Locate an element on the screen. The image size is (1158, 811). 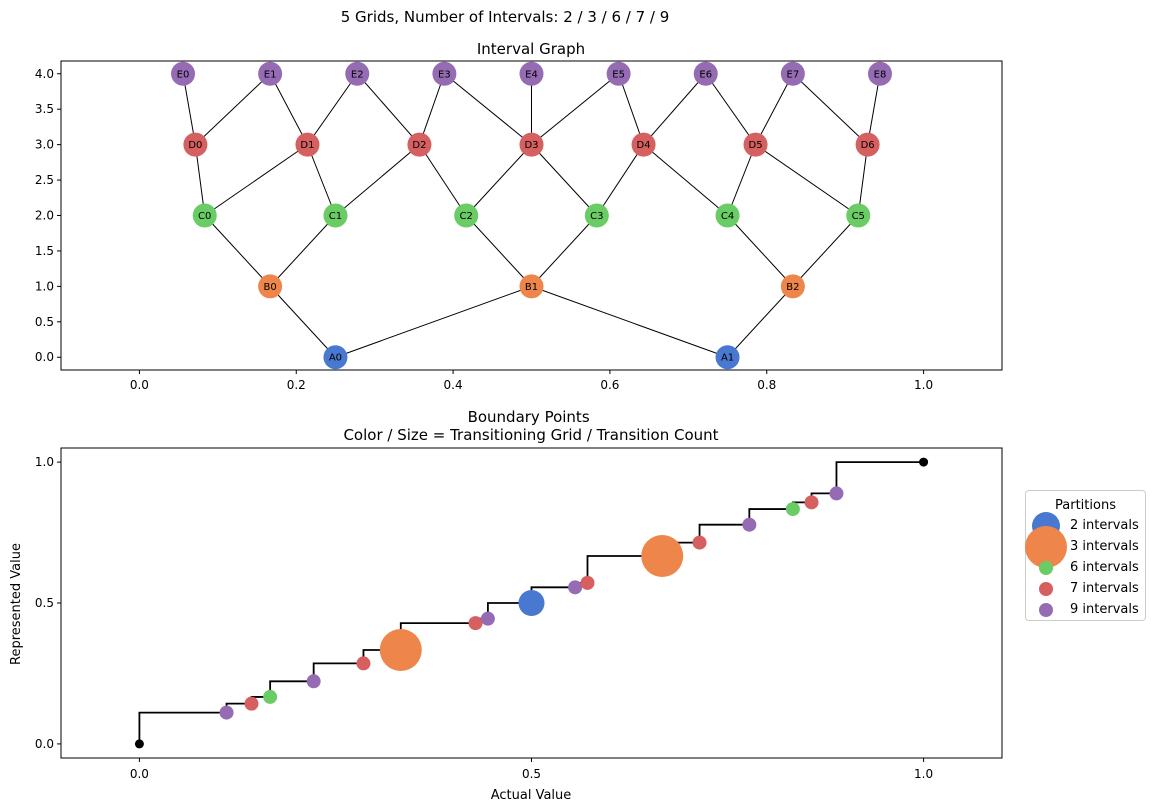
graph-node-label: E6 is located at coordinates (705, 74).